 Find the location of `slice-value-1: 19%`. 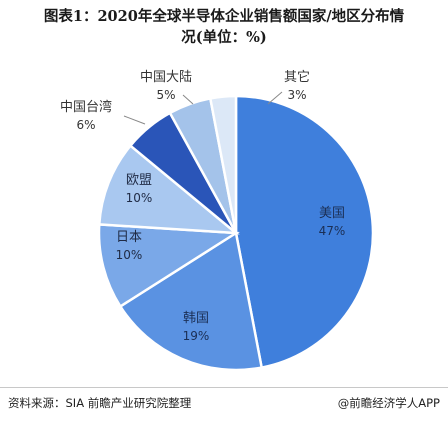

slice-value-1: 19% is located at coordinates (196, 336).